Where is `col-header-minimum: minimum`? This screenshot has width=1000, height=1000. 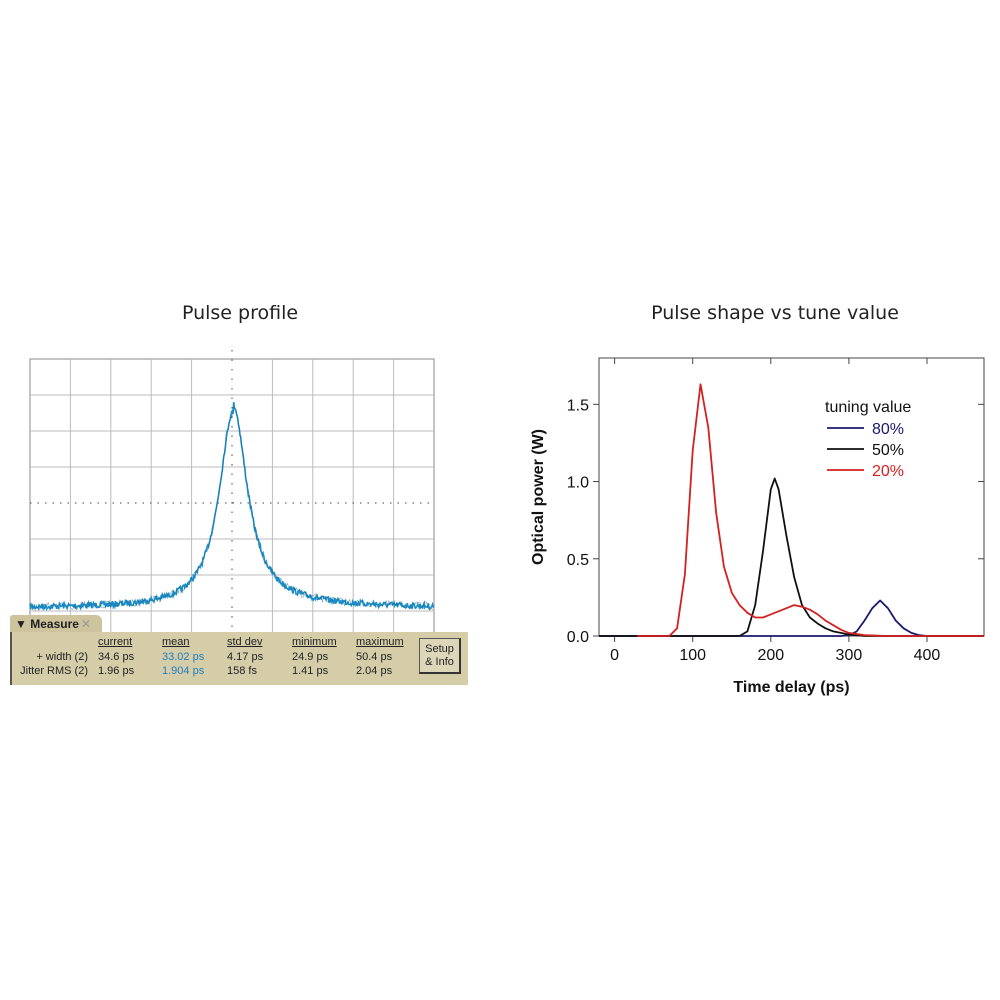 col-header-minimum: minimum is located at coordinates (314, 642).